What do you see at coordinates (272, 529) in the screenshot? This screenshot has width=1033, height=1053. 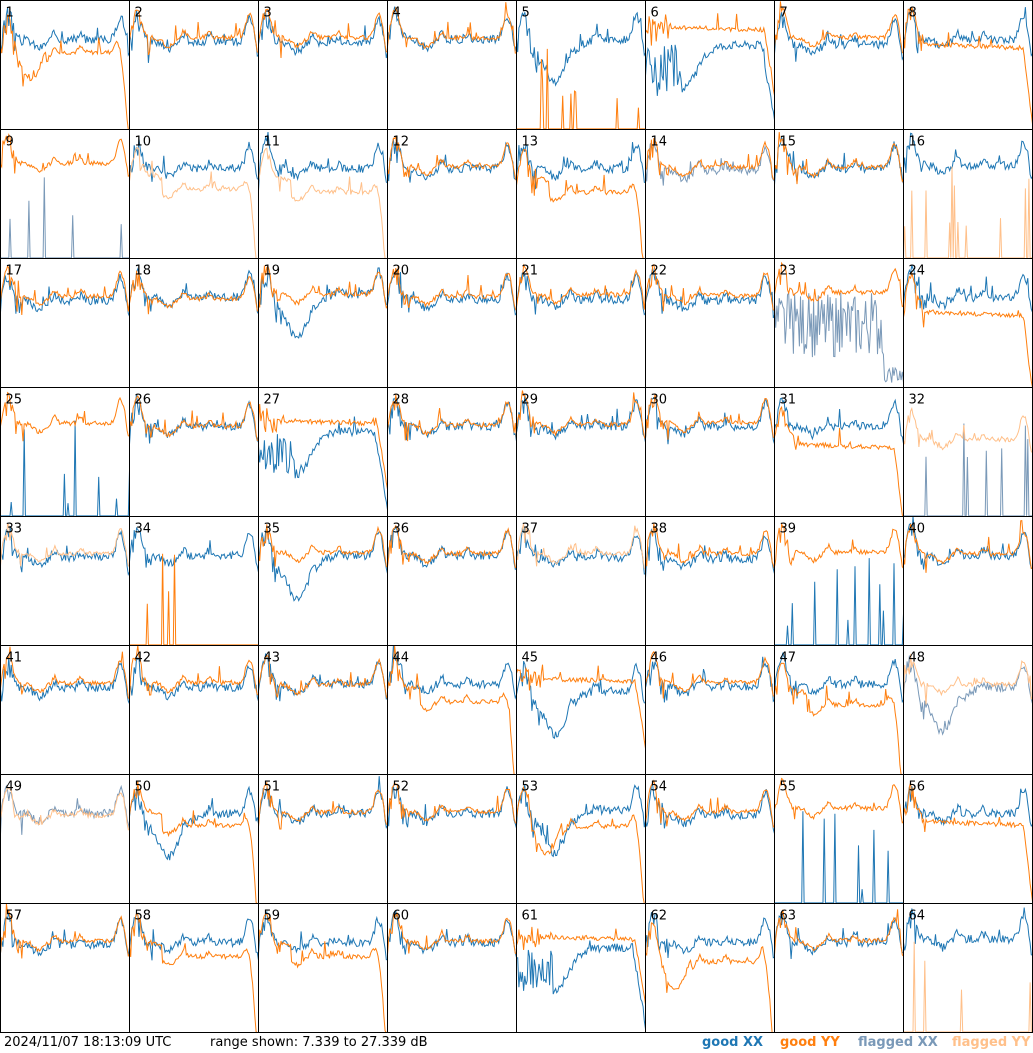 I see `panel-number: 35` at bounding box center [272, 529].